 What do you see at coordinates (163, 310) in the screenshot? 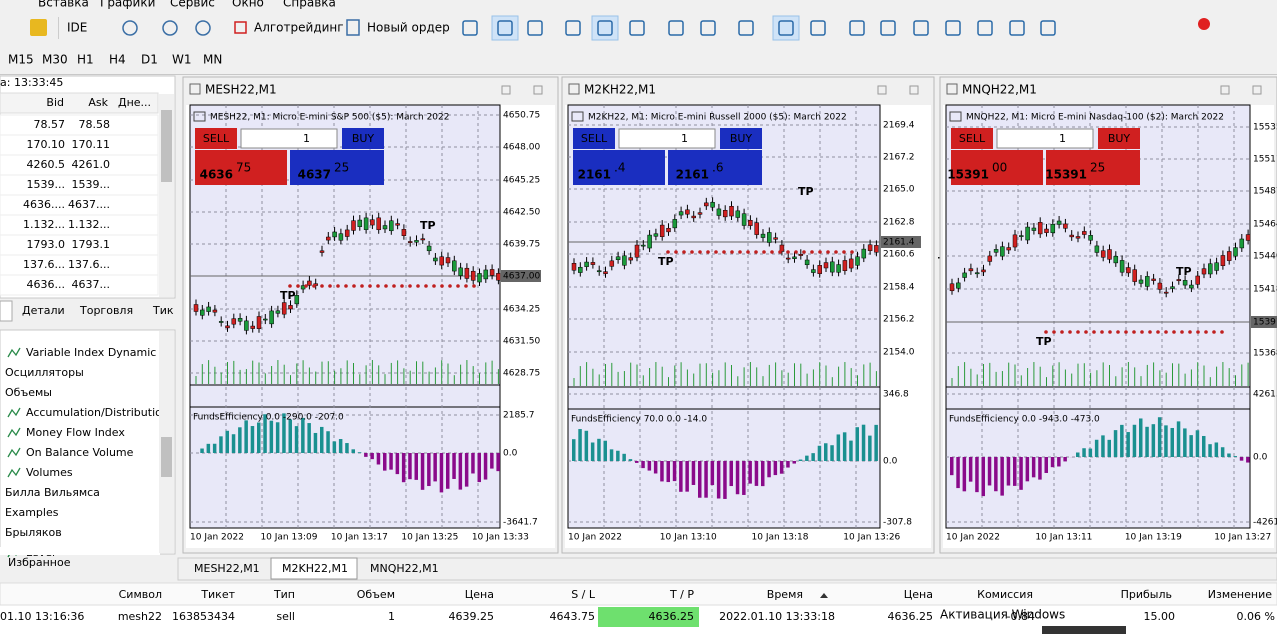
I see `tab: Тик` at bounding box center [163, 310].